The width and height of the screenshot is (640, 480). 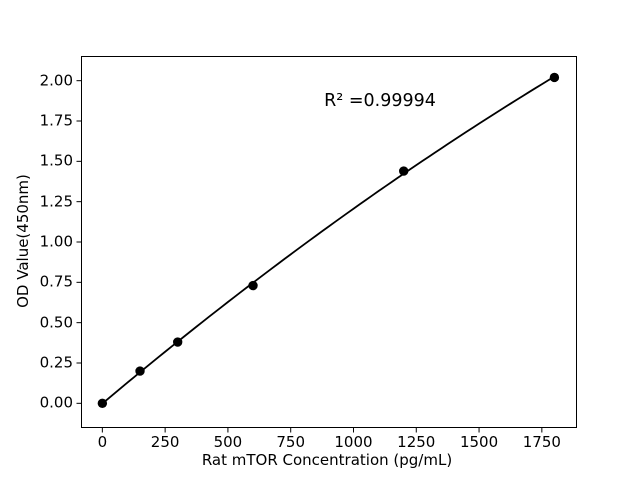 I want to click on y-tick-label: 2.00, so click(x=56, y=80).